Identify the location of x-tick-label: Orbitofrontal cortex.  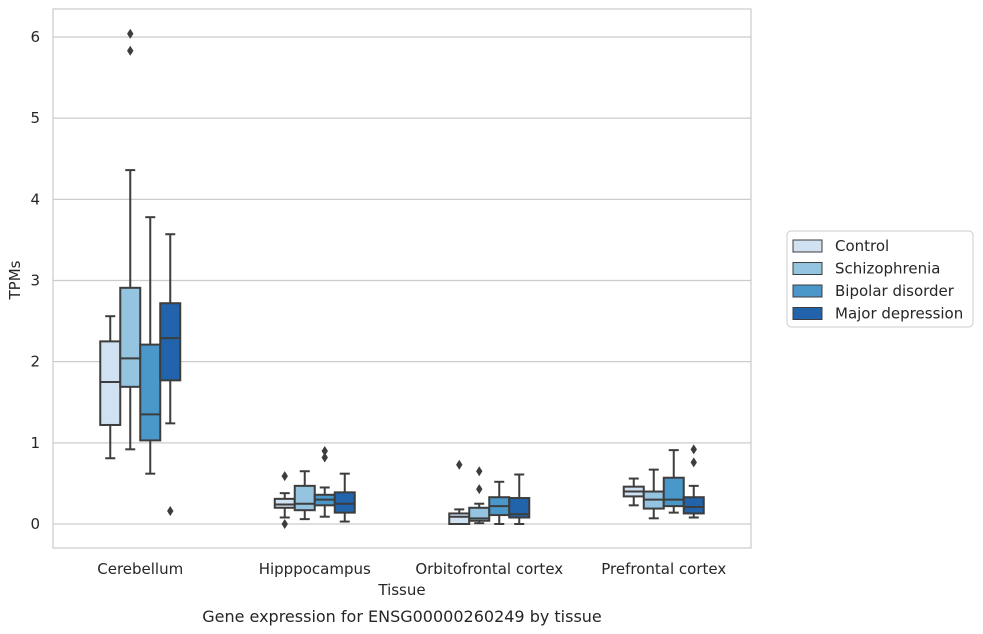
(489, 569).